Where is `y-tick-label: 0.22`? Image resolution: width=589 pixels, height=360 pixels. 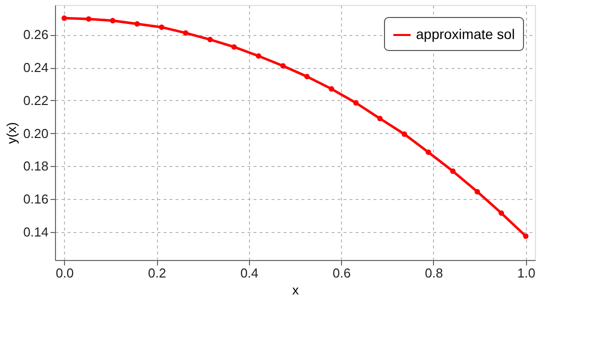
y-tick-label: 0.22 is located at coordinates (35, 100).